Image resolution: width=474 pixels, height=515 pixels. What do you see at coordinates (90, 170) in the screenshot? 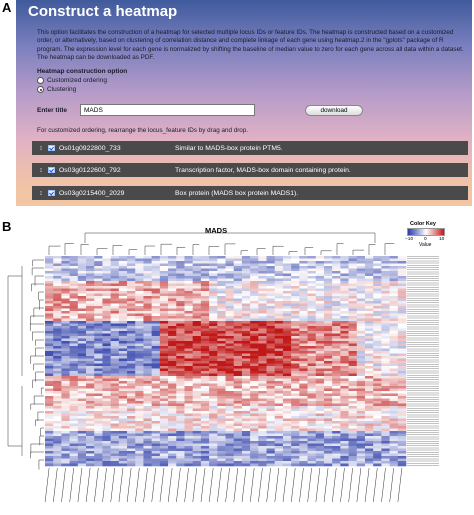
I see `gene-id: Os03g0122600_792` at bounding box center [90, 170].